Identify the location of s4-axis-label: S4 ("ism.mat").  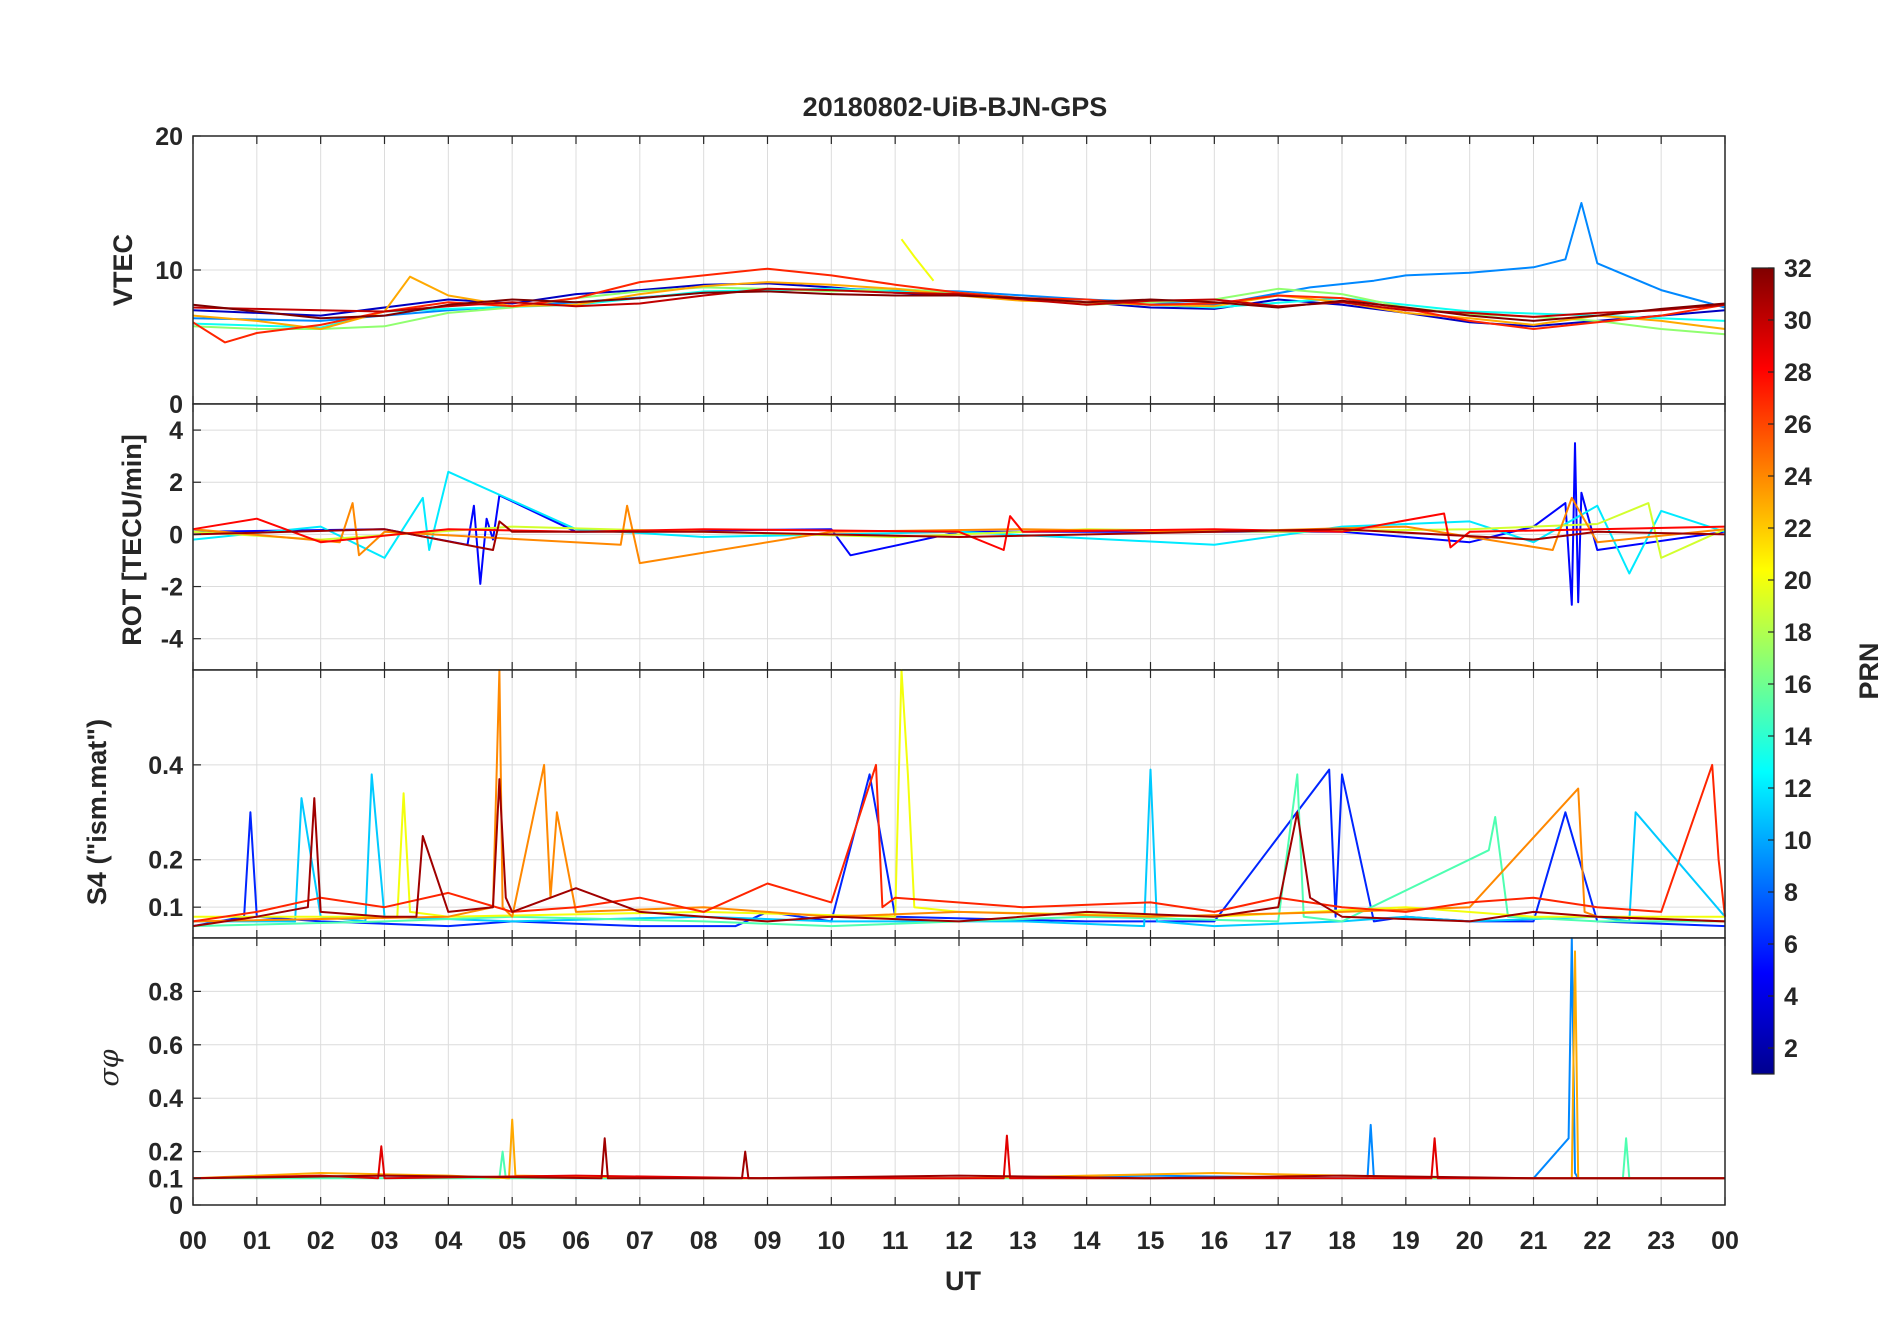
(97, 812).